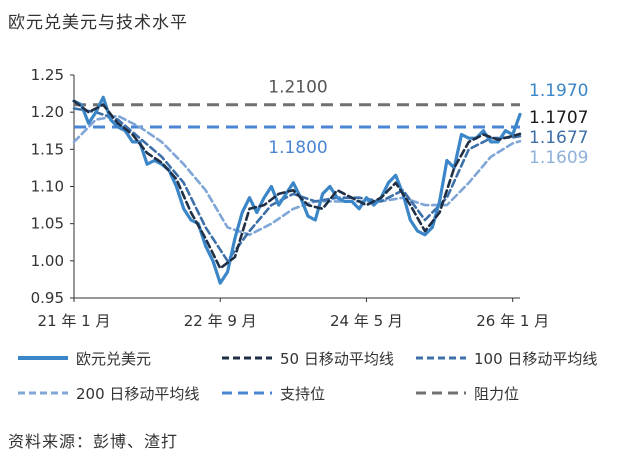  What do you see at coordinates (220, 321) in the screenshot?
I see `x-tick-label: 22 年 9 月` at bounding box center [220, 321].